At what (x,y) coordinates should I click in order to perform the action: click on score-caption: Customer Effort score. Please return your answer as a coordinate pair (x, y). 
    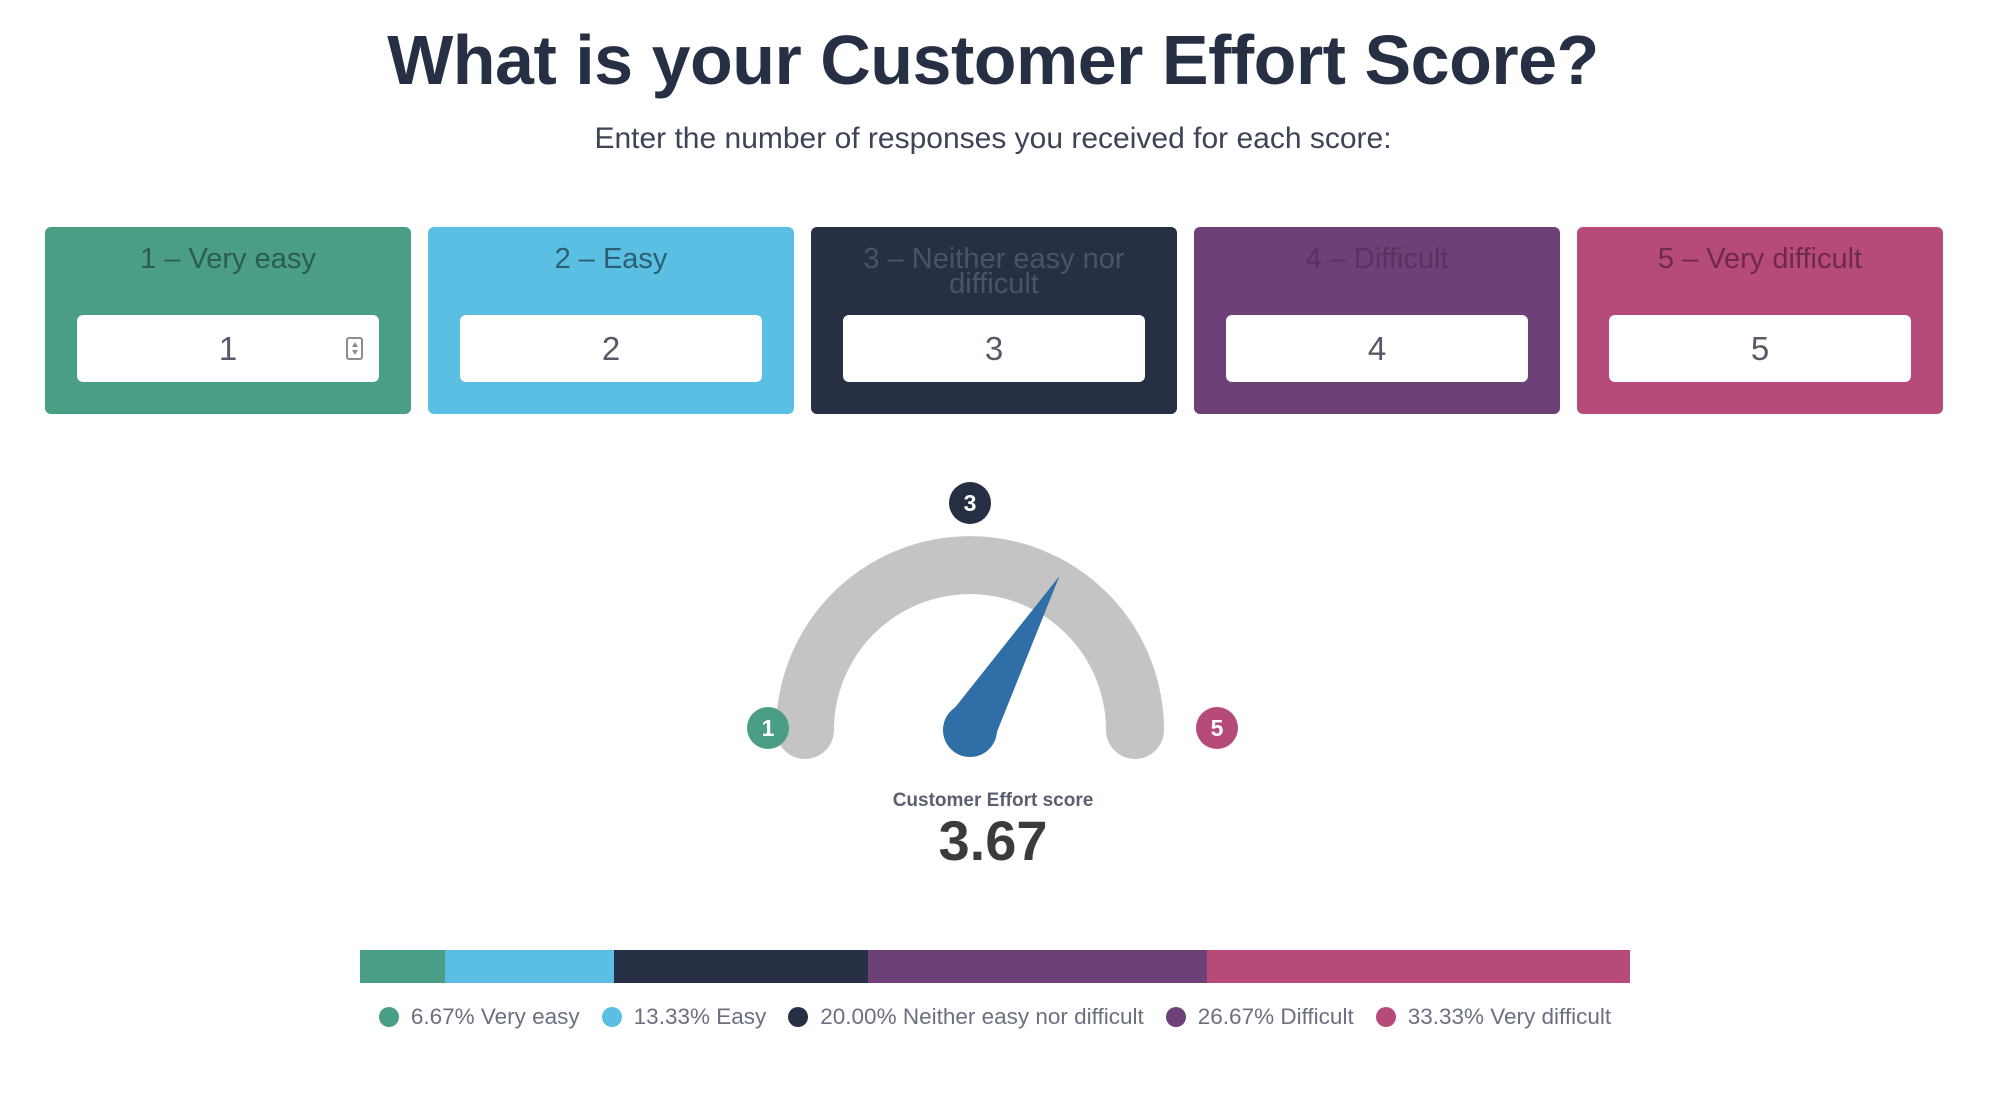
    Looking at the image, I should click on (993, 800).